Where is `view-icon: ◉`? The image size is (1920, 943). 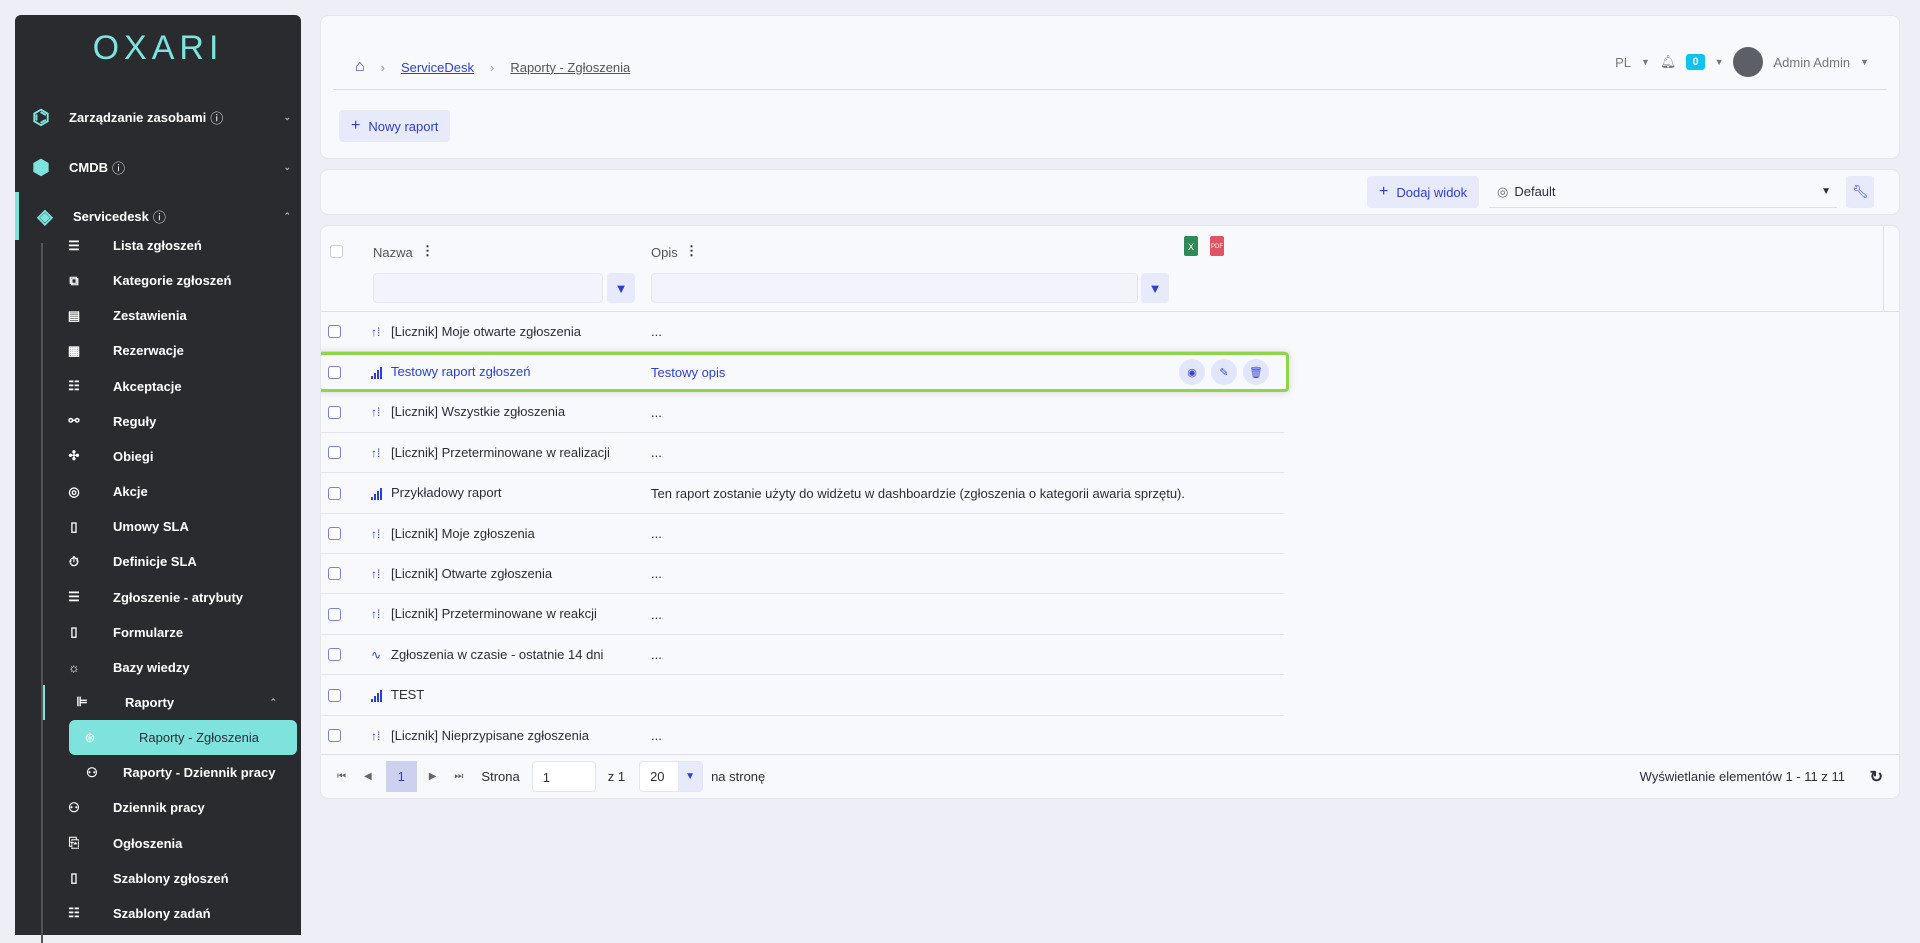 view-icon: ◉ is located at coordinates (1192, 372).